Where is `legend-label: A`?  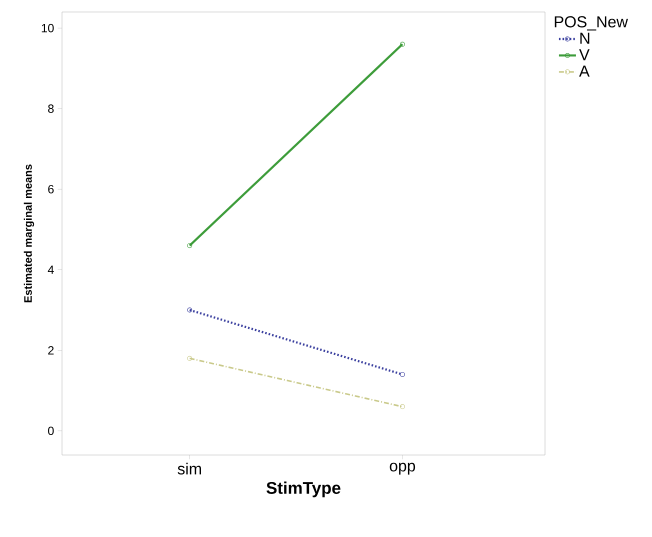
legend-label: A is located at coordinates (584, 71).